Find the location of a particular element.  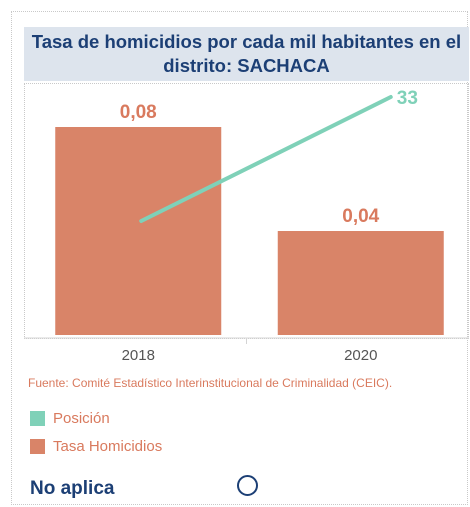

data-label-2020: 0,04 is located at coordinates (360, 216).